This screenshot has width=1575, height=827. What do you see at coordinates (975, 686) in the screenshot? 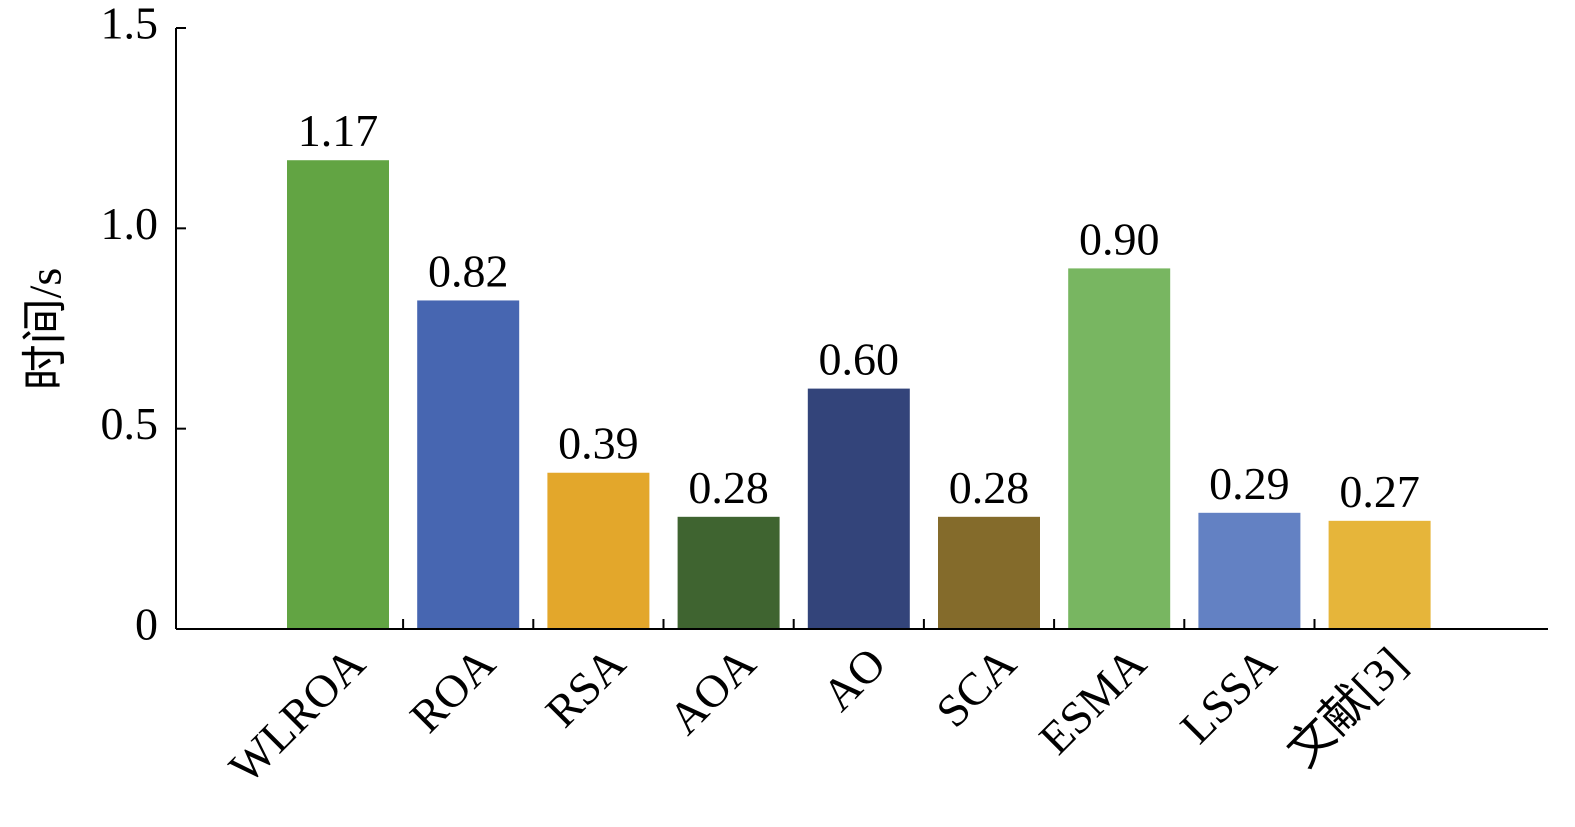
I see `x-tick-label: SCA` at bounding box center [975, 686].